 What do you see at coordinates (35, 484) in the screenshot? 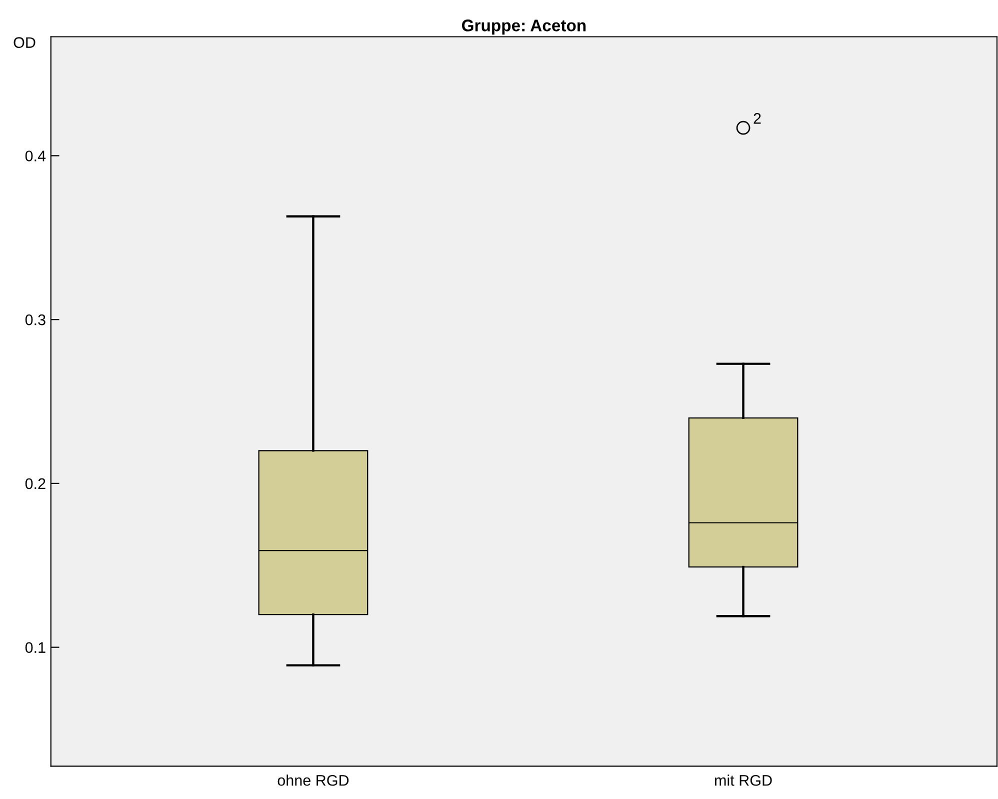
I see `y-tick-label: 0.2` at bounding box center [35, 484].